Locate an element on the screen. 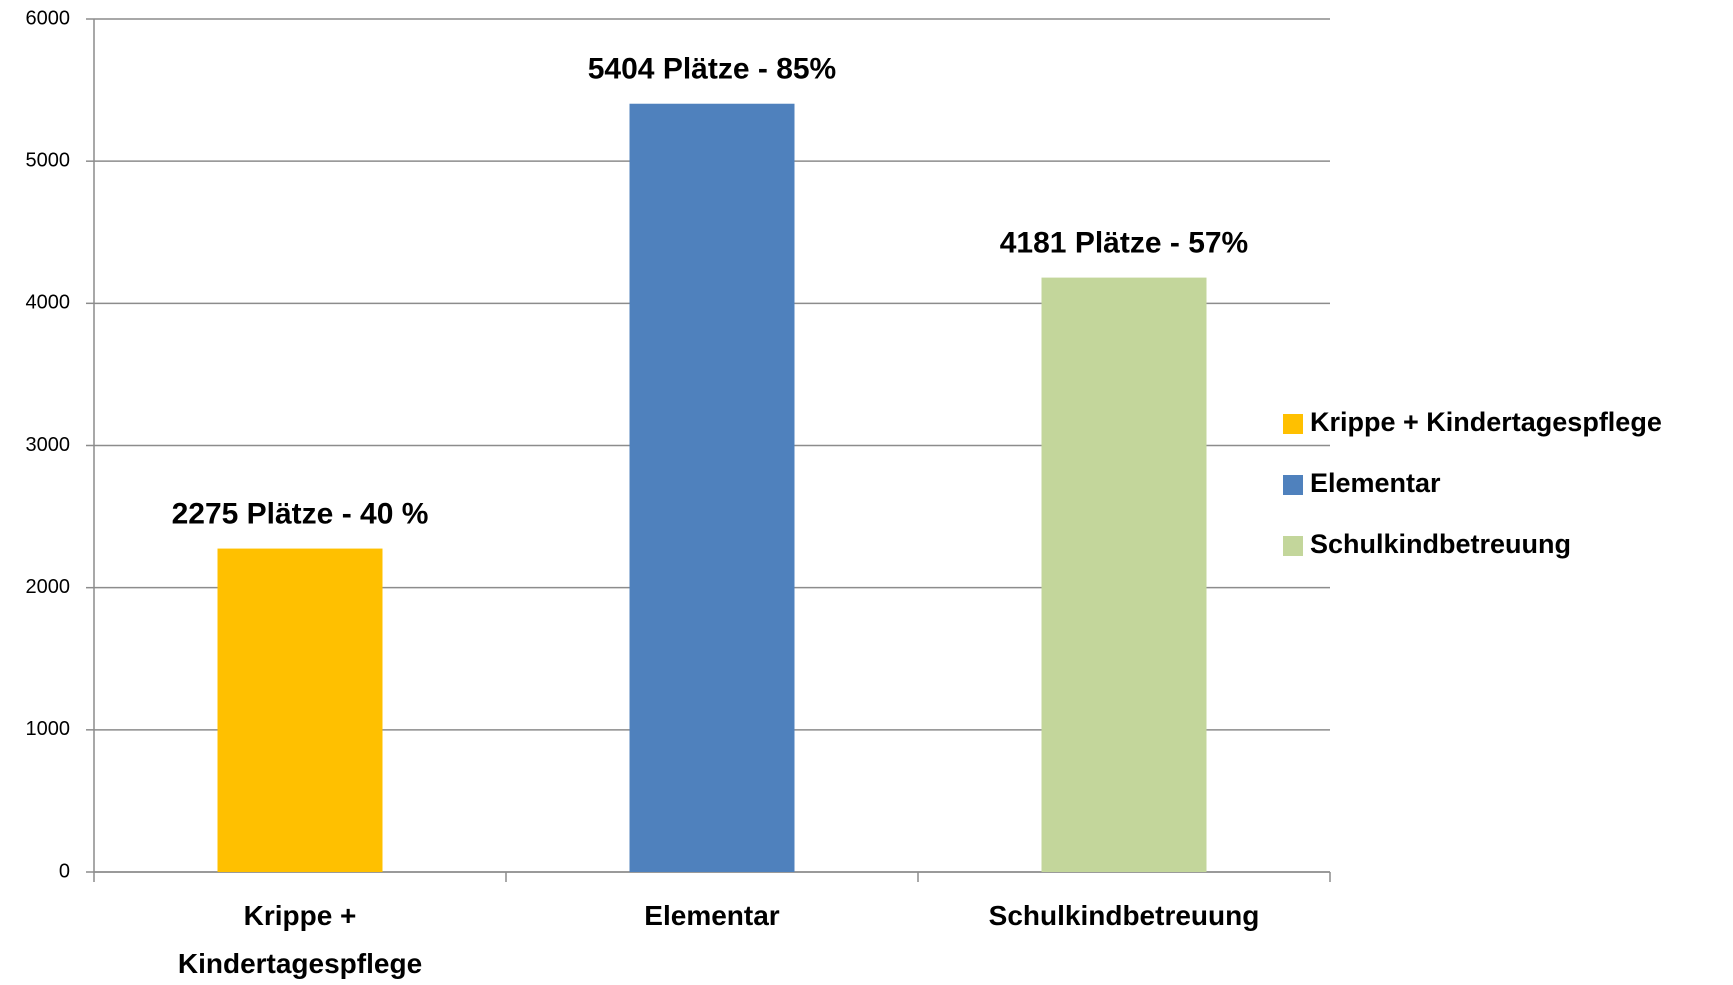 Image resolution: width=1733 pixels, height=985 pixels. y-tick-label: 2000 is located at coordinates (48, 587).